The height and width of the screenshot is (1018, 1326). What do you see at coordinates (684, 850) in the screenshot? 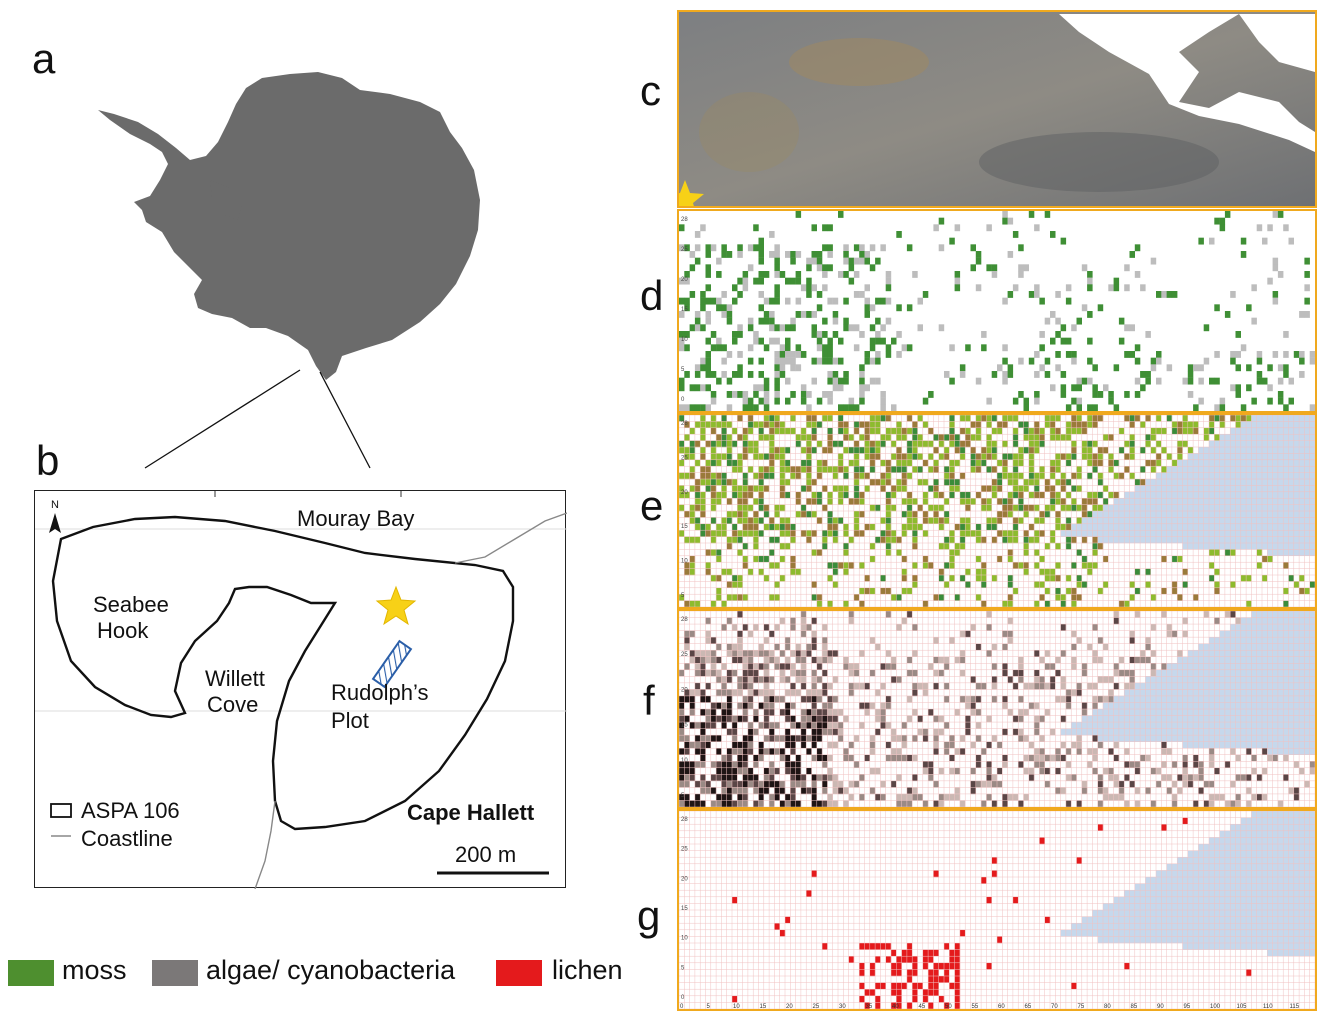
I see `y-tick-label: 25` at bounding box center [684, 850].